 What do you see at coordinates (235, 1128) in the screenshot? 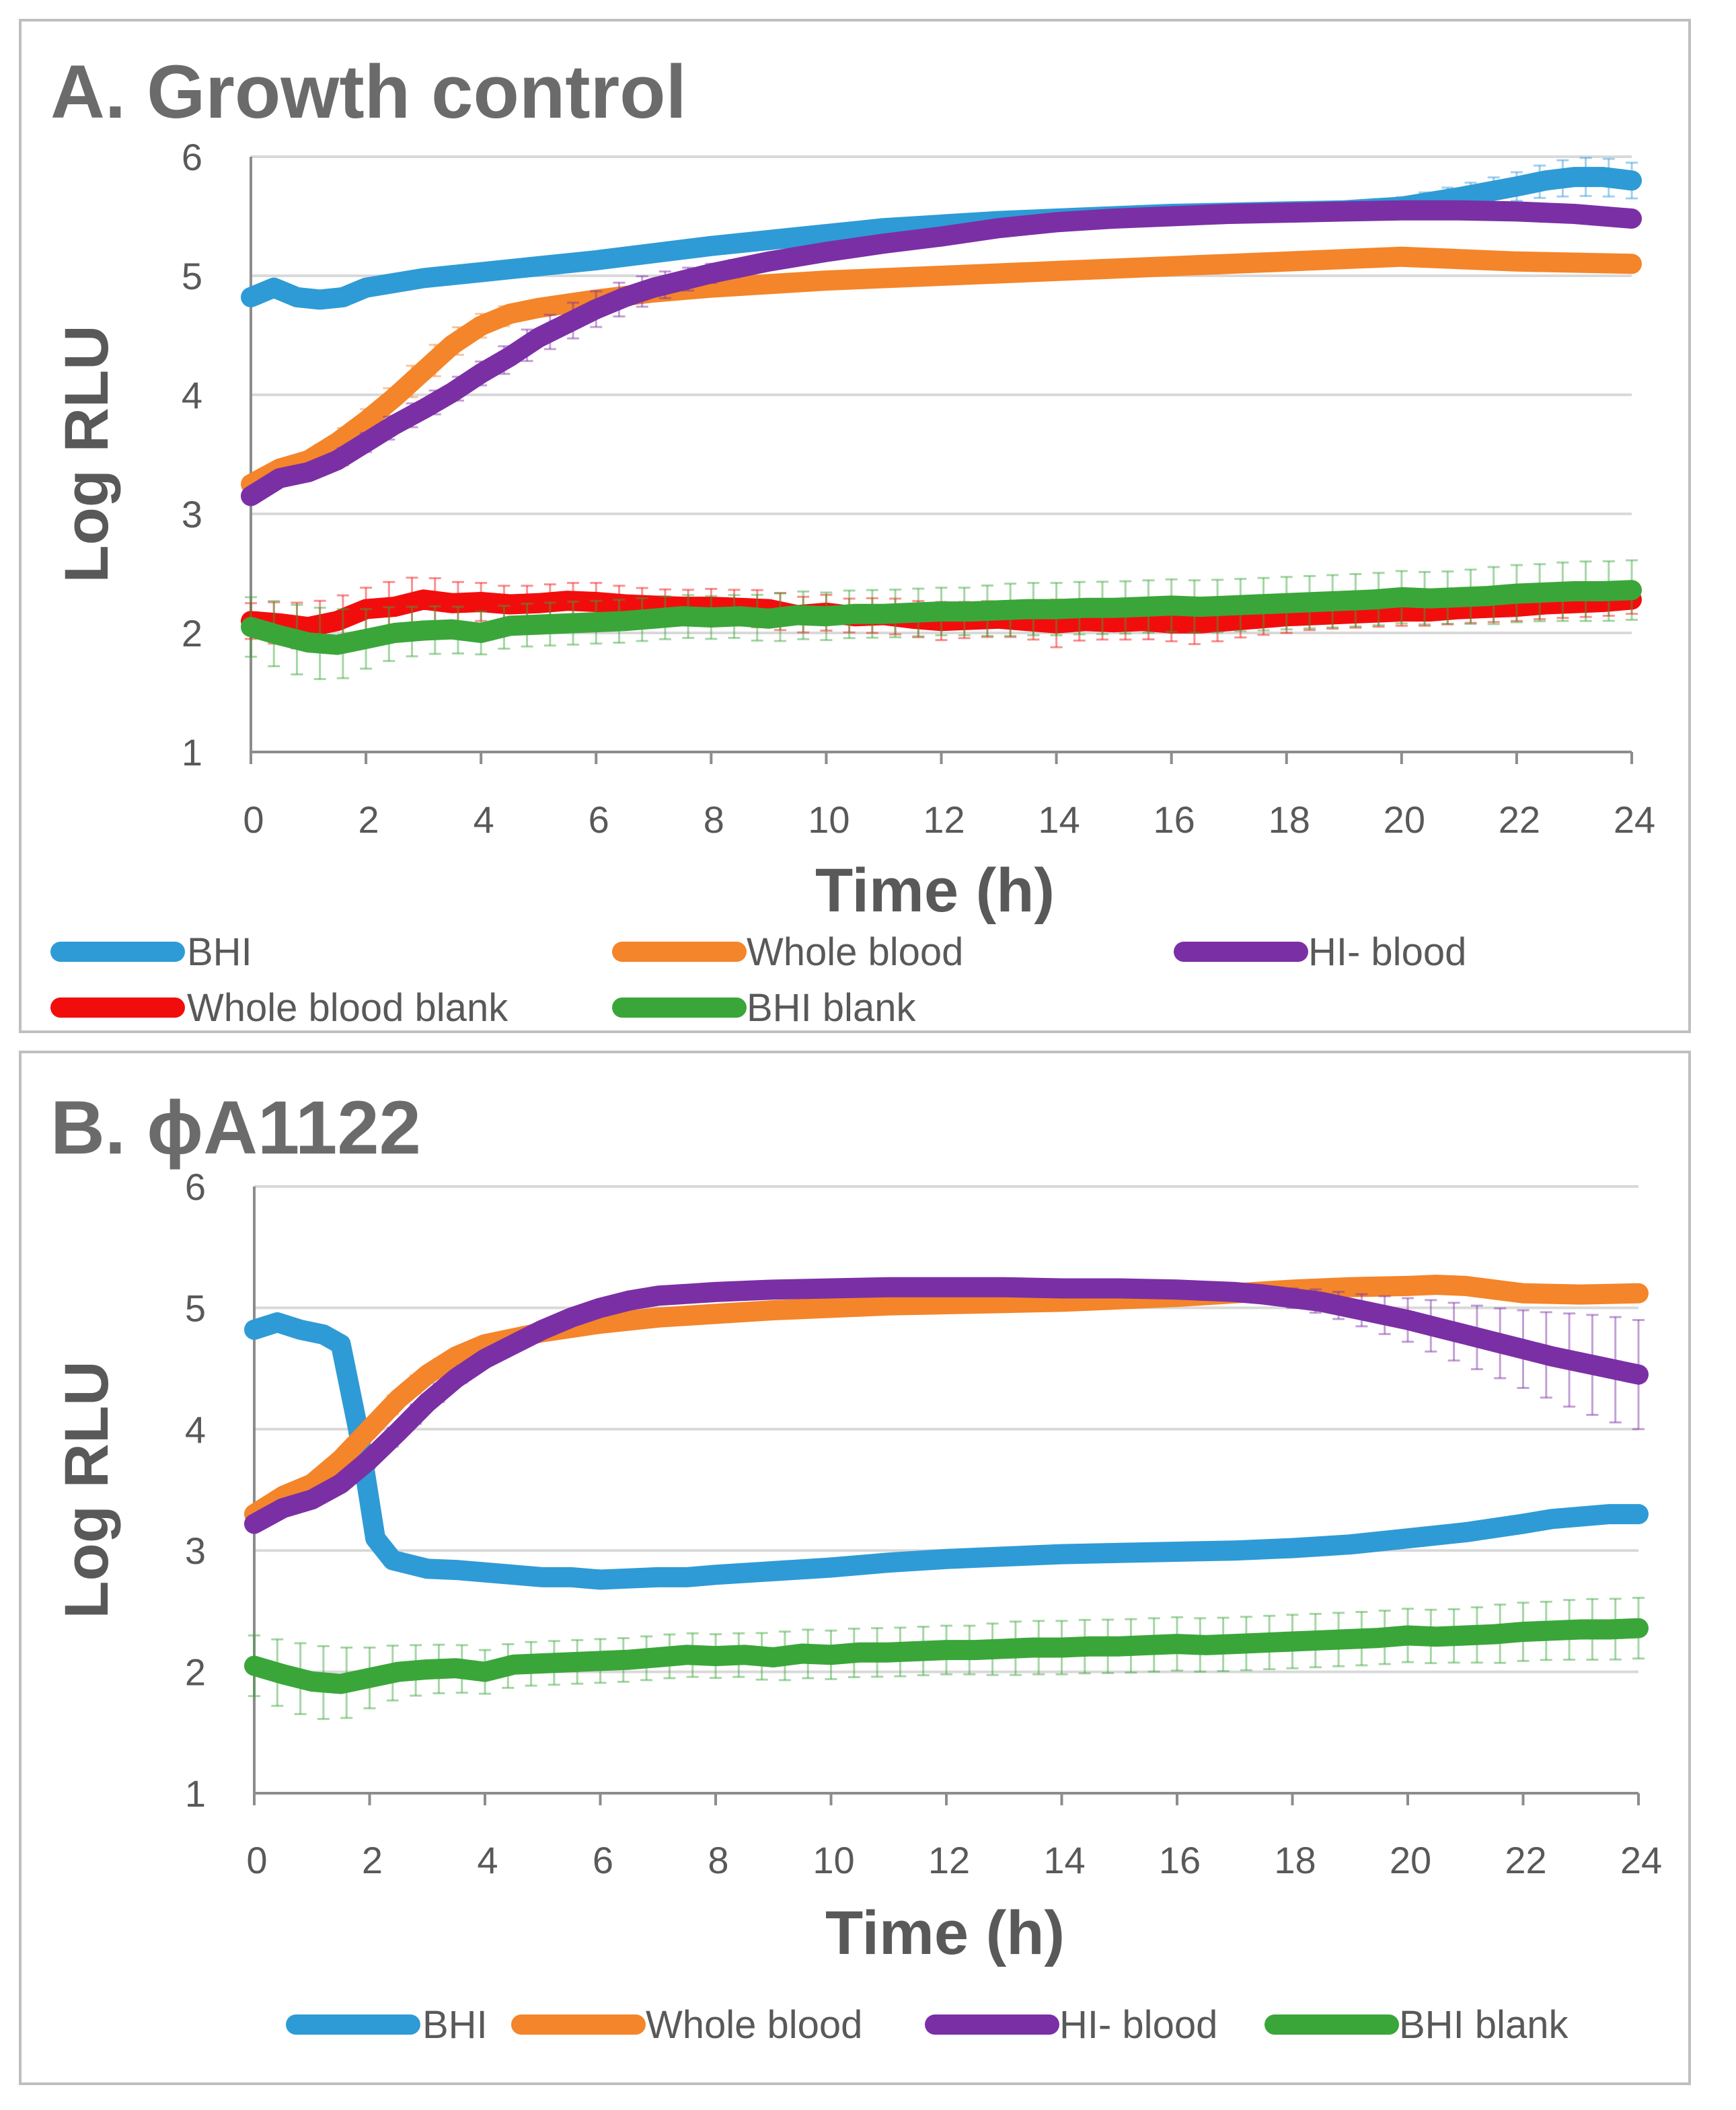
I see `chart-title: B. ϕA1122` at bounding box center [235, 1128].